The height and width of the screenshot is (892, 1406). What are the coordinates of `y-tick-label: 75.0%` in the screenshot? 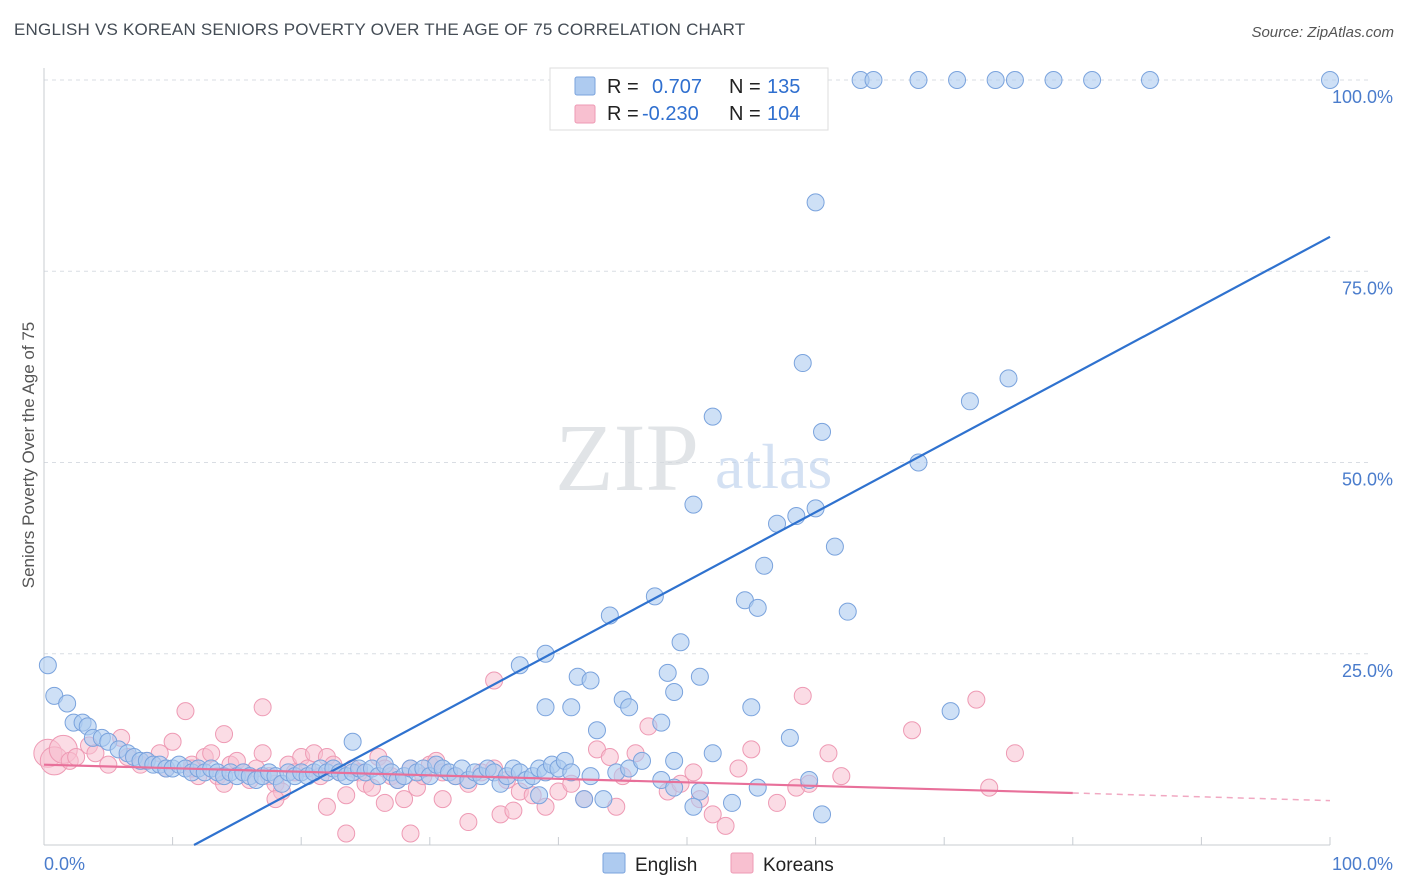 It's located at (1367, 288).